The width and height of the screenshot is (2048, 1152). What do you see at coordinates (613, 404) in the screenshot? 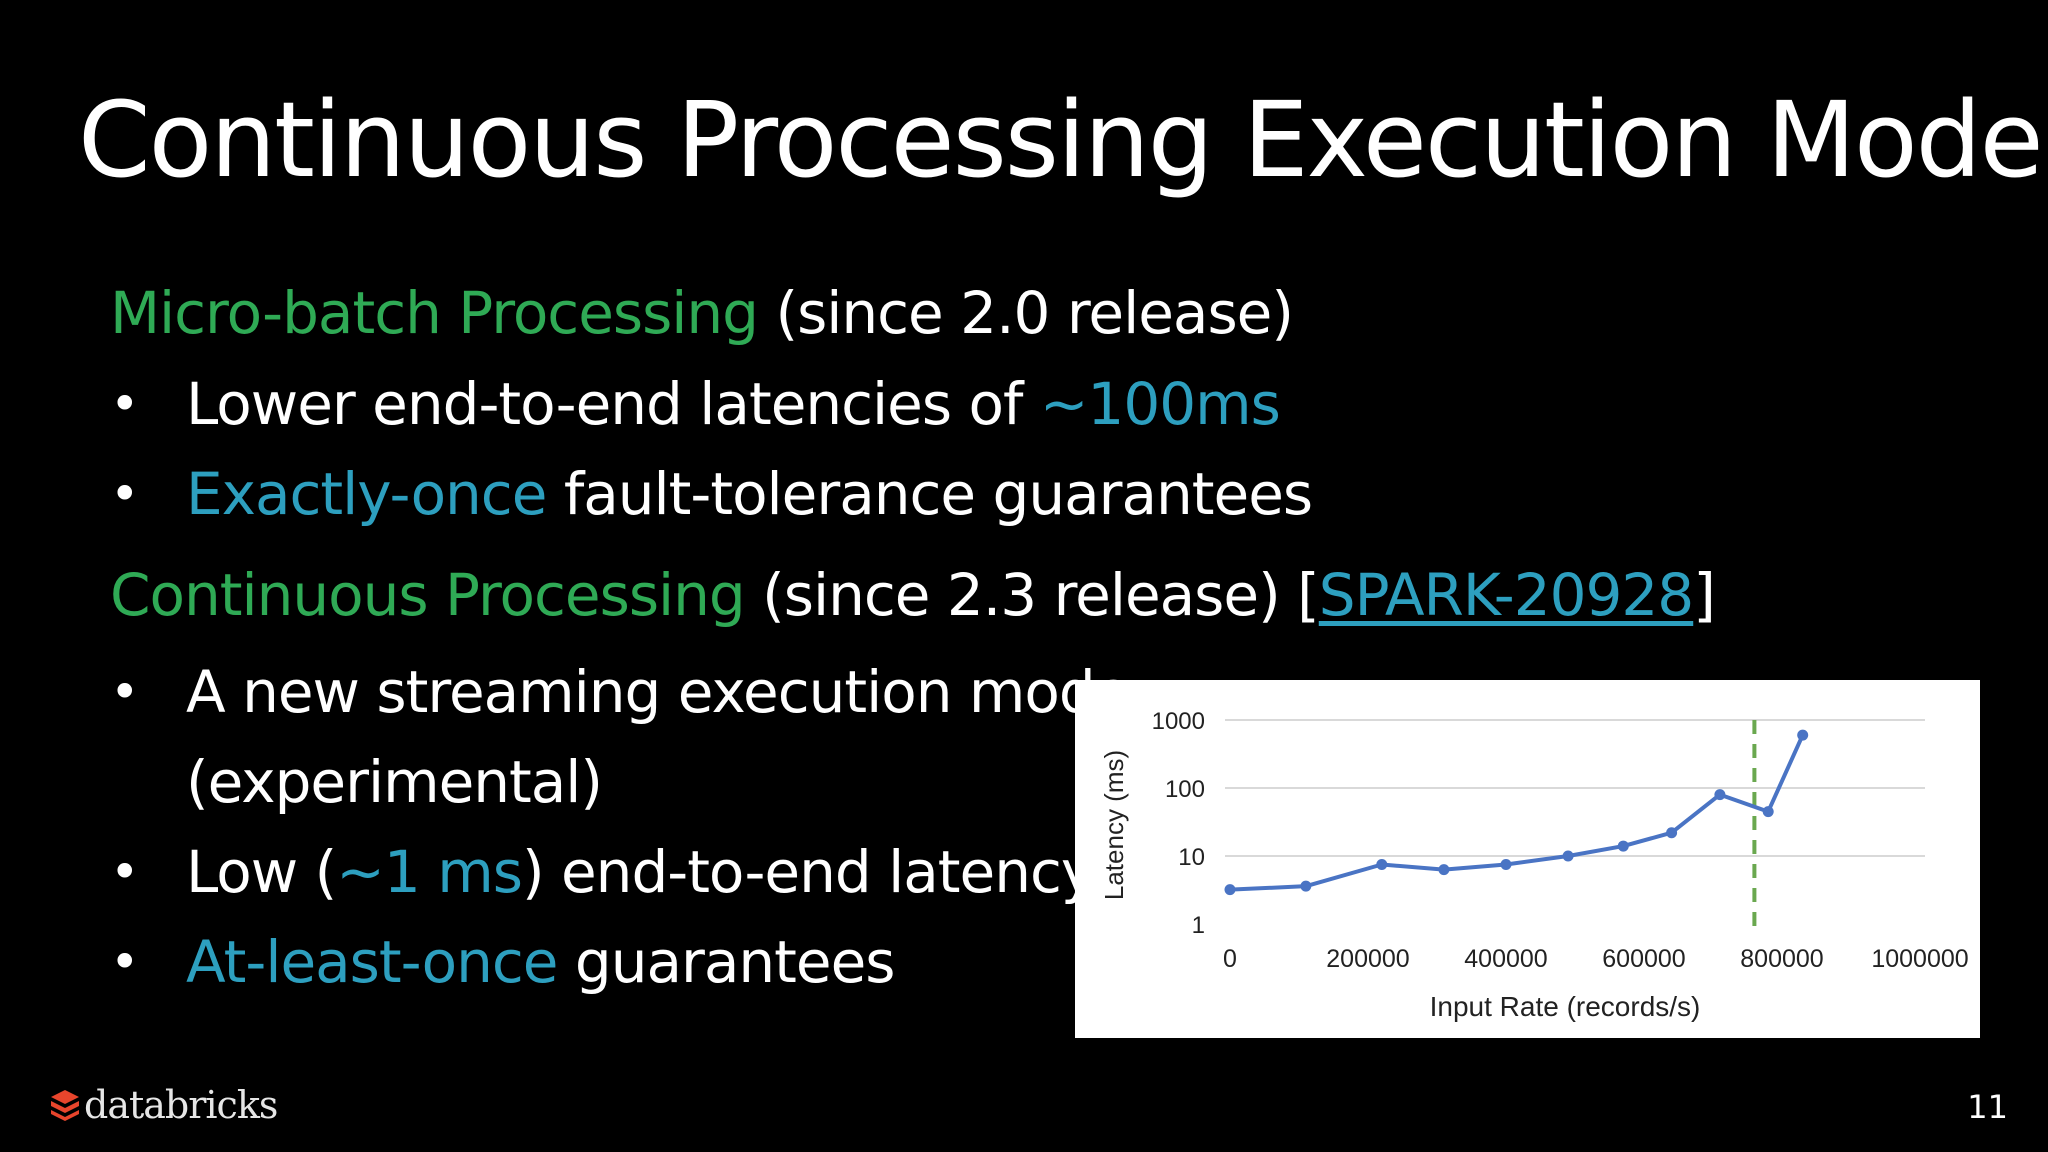
I see `bullet-text-before: Lower end-to-end latencies of` at bounding box center [613, 404].